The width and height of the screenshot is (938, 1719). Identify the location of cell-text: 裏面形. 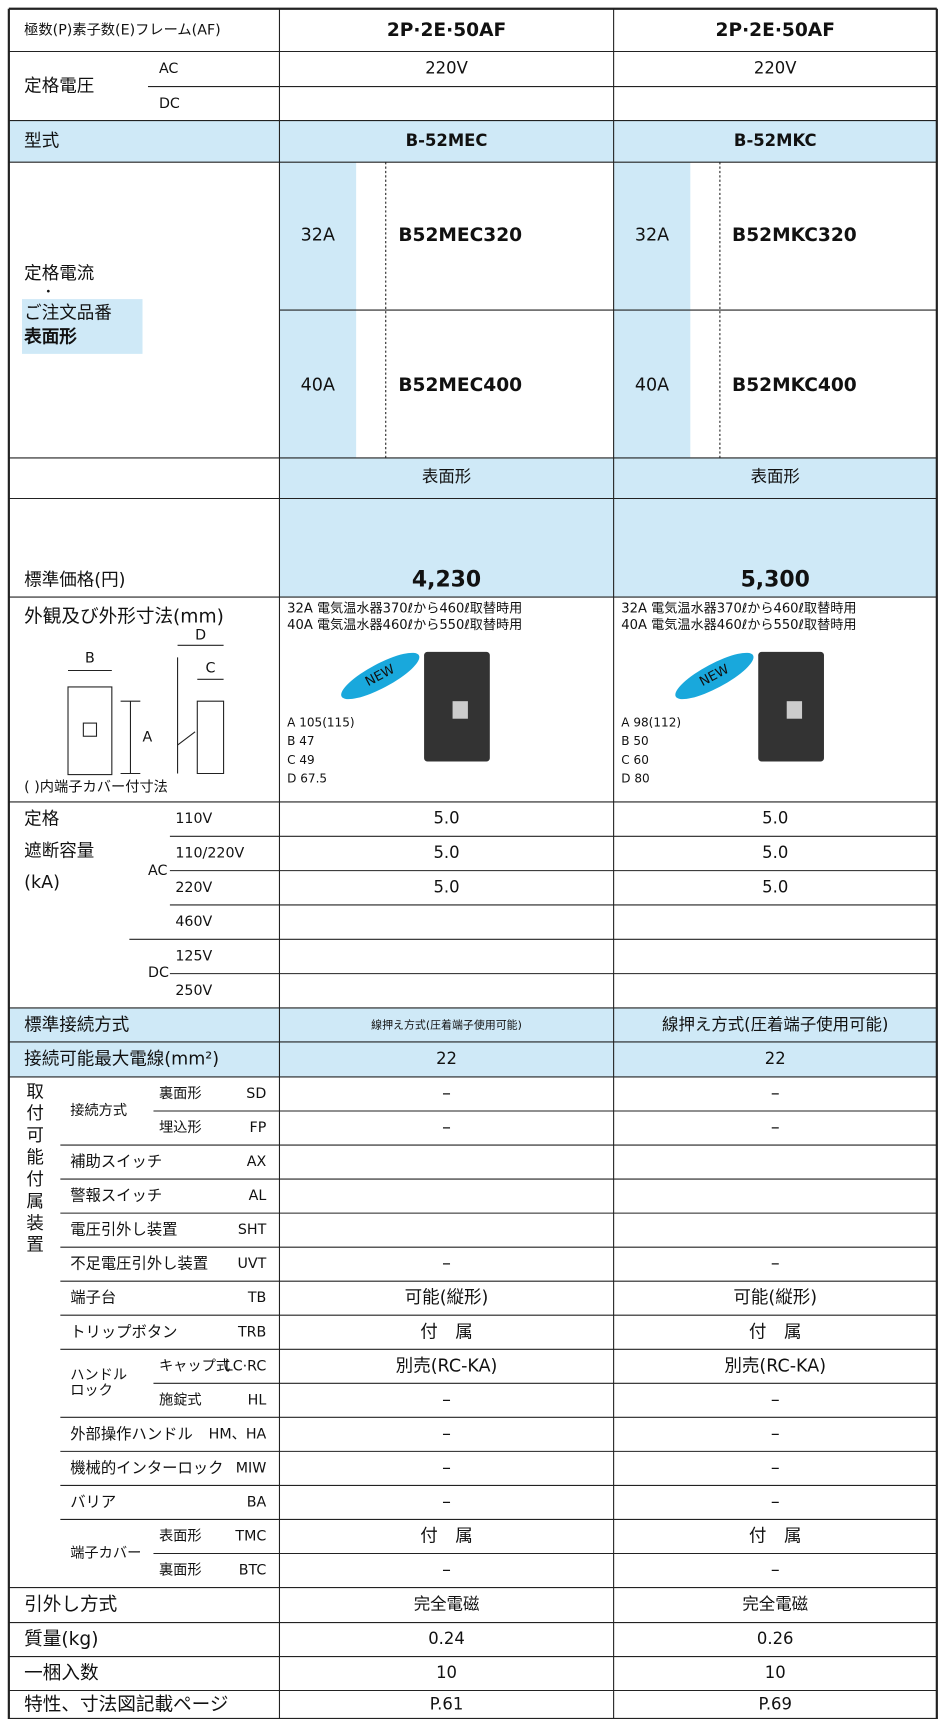
(180, 1093).